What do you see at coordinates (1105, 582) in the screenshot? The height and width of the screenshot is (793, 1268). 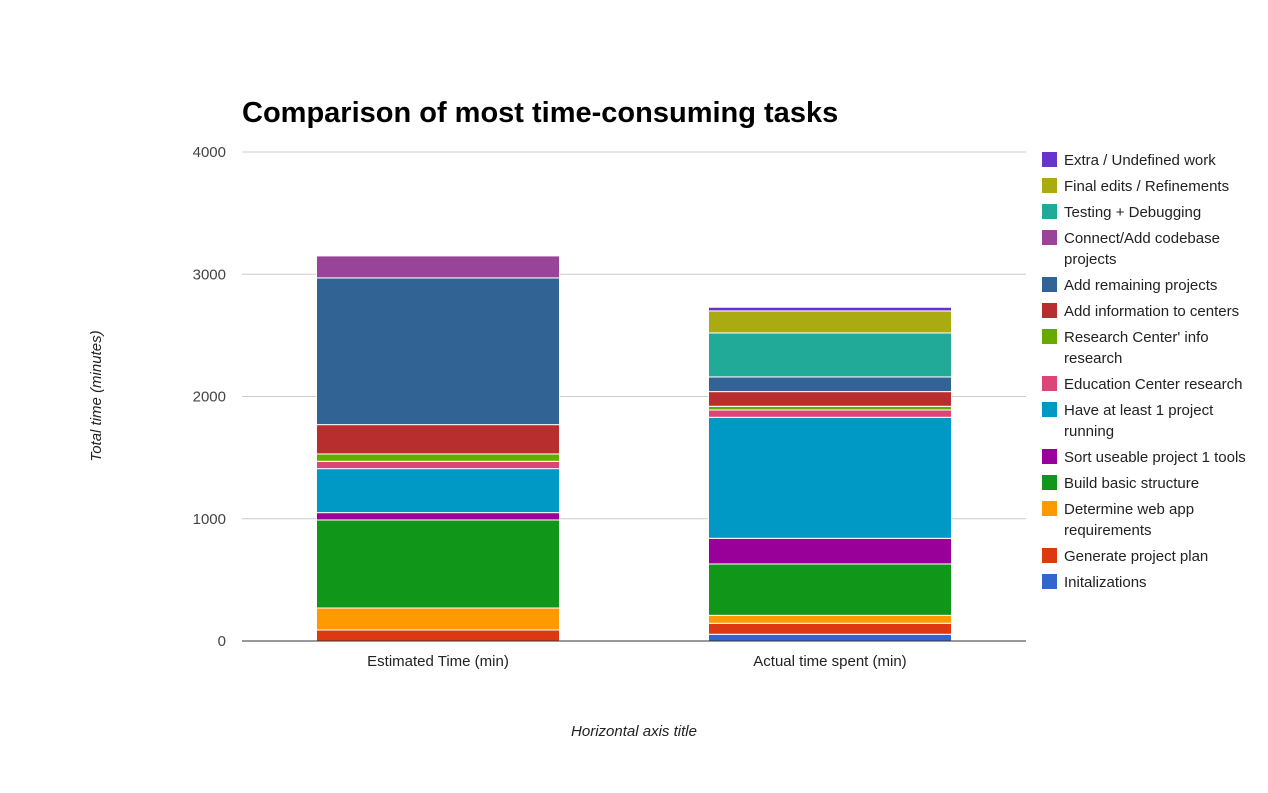 I see `legend-label: Initalizations` at bounding box center [1105, 582].